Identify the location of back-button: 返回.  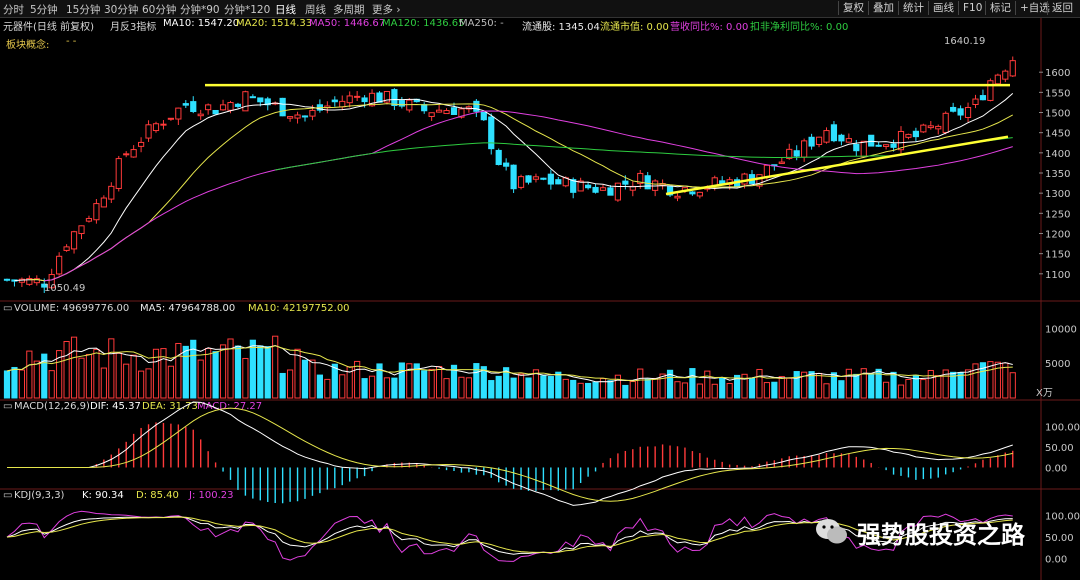
(1062, 8).